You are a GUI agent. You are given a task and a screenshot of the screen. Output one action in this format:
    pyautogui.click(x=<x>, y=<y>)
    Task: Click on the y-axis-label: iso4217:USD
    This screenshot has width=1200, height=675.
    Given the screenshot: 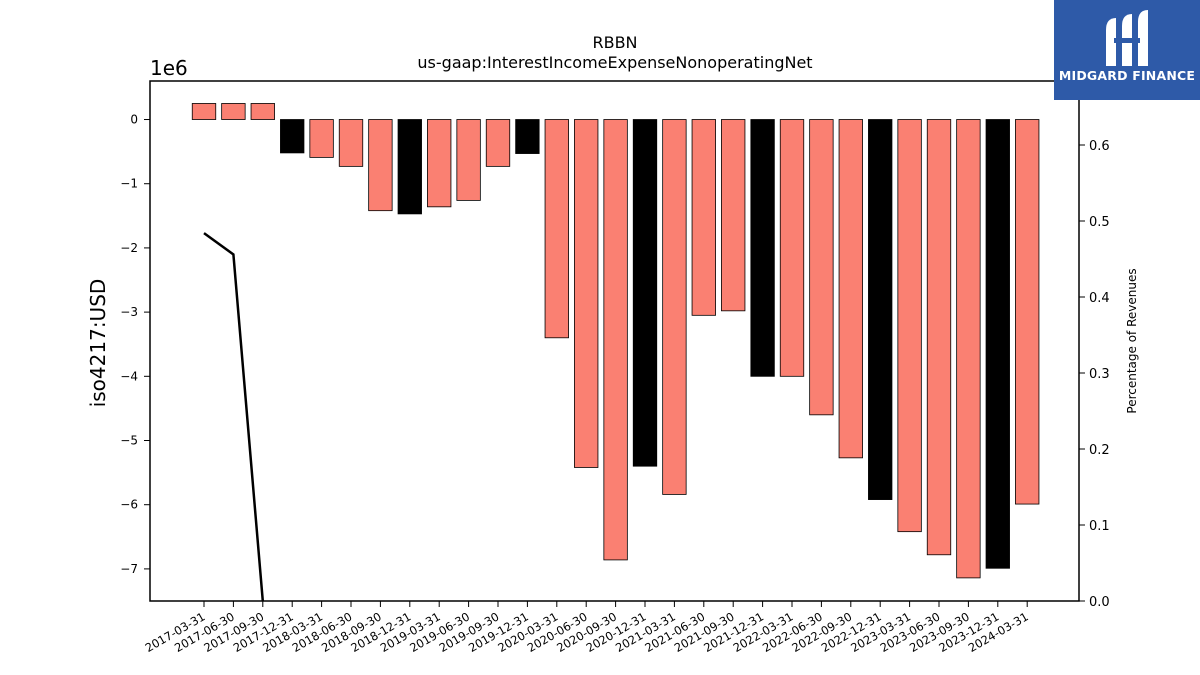 What is the action you would take?
    pyautogui.click(x=98, y=343)
    